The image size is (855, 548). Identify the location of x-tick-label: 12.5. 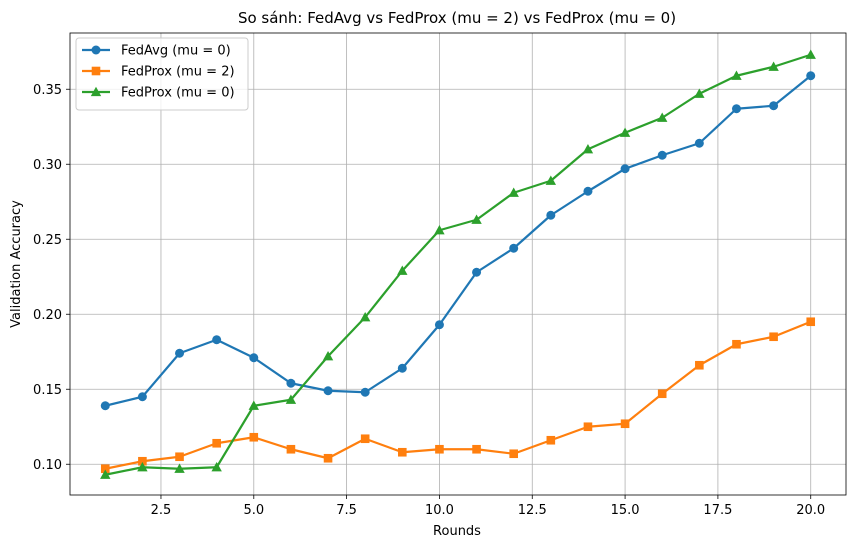
(532, 510).